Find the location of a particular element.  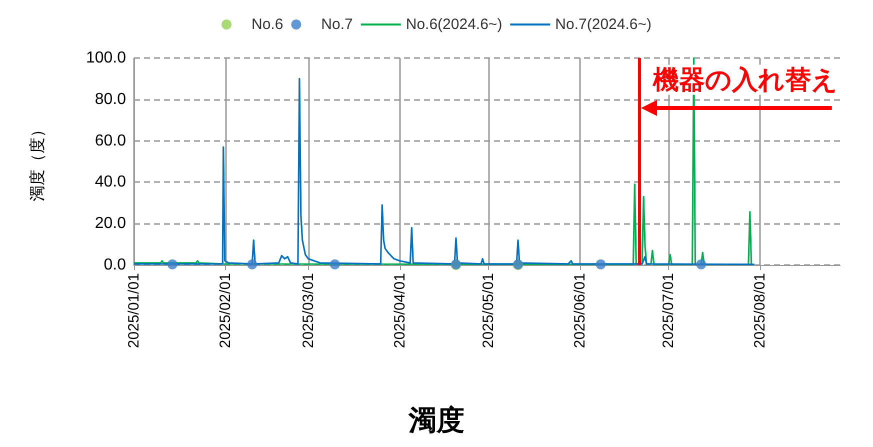

y-tick-label: 40.0 is located at coordinates (110, 182).